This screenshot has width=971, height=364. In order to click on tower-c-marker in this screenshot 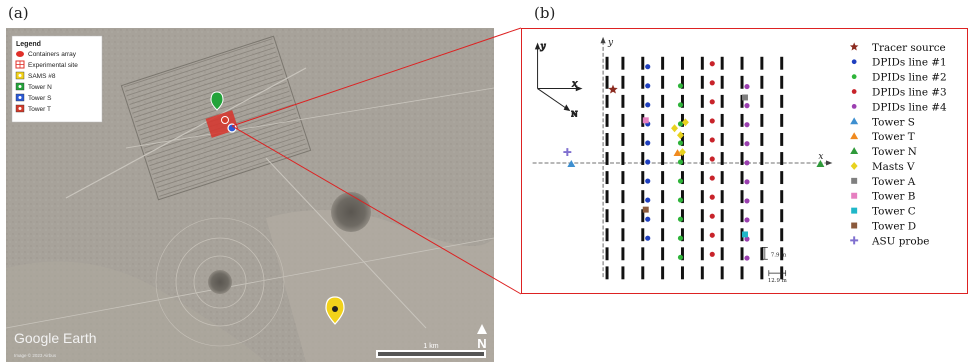, I will do `click(745, 234)`.